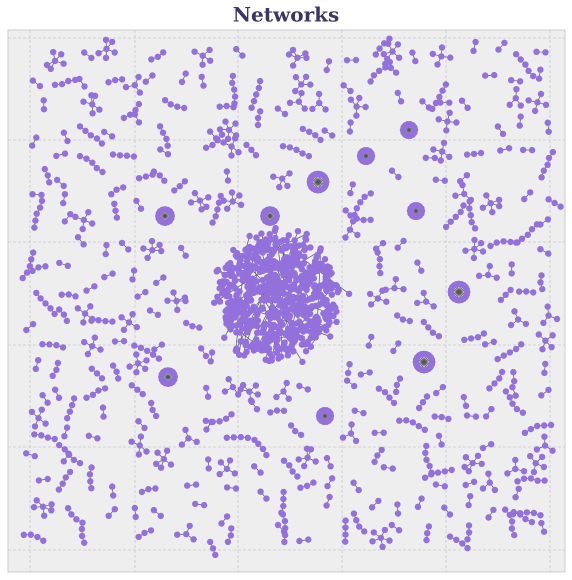  What do you see at coordinates (291, 241) in the screenshot?
I see `edge` at bounding box center [291, 241].